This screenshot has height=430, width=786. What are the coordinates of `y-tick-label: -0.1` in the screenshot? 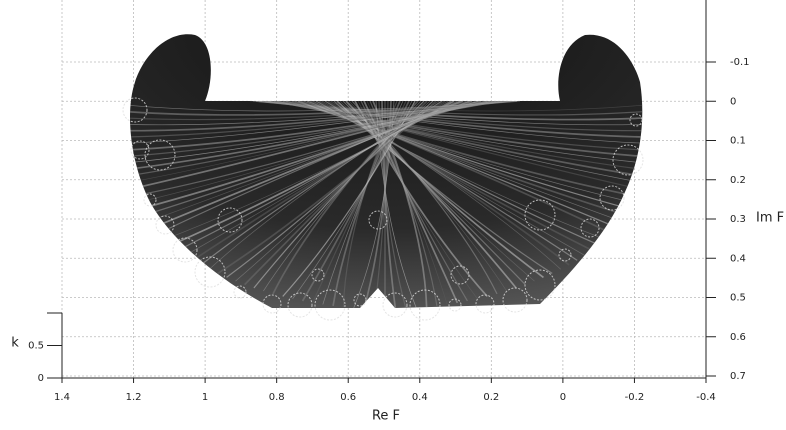 It's located at (740, 62).